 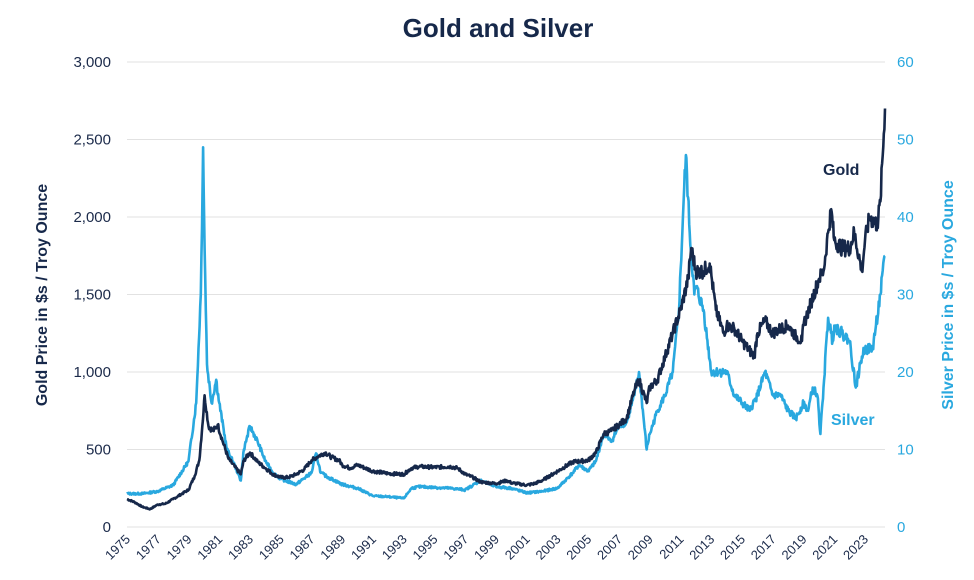 I want to click on x-tick-label: 2011, so click(x=671, y=547).